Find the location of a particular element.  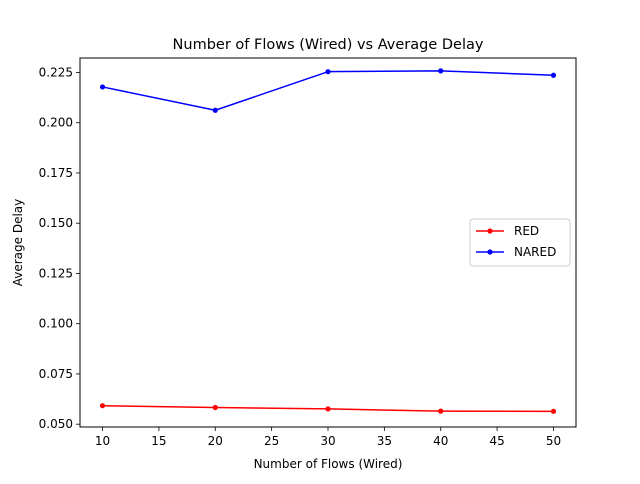

legend-marker-red is located at coordinates (490, 231).